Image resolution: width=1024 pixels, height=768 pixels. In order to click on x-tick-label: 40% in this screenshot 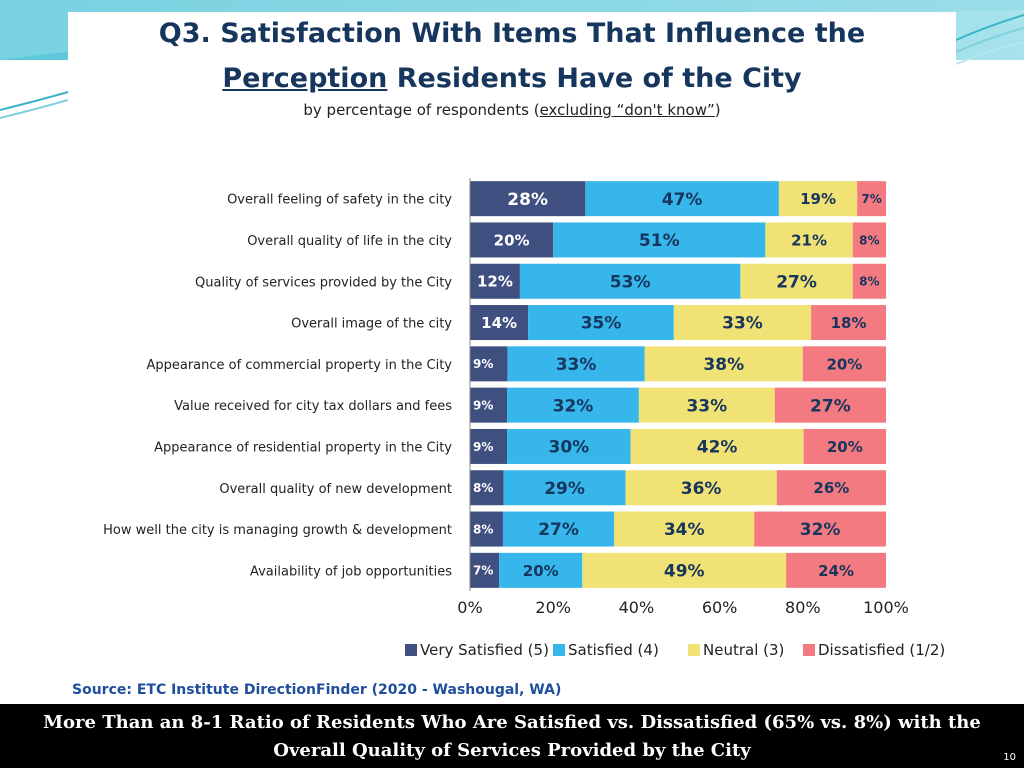, I will do `click(637, 607)`.